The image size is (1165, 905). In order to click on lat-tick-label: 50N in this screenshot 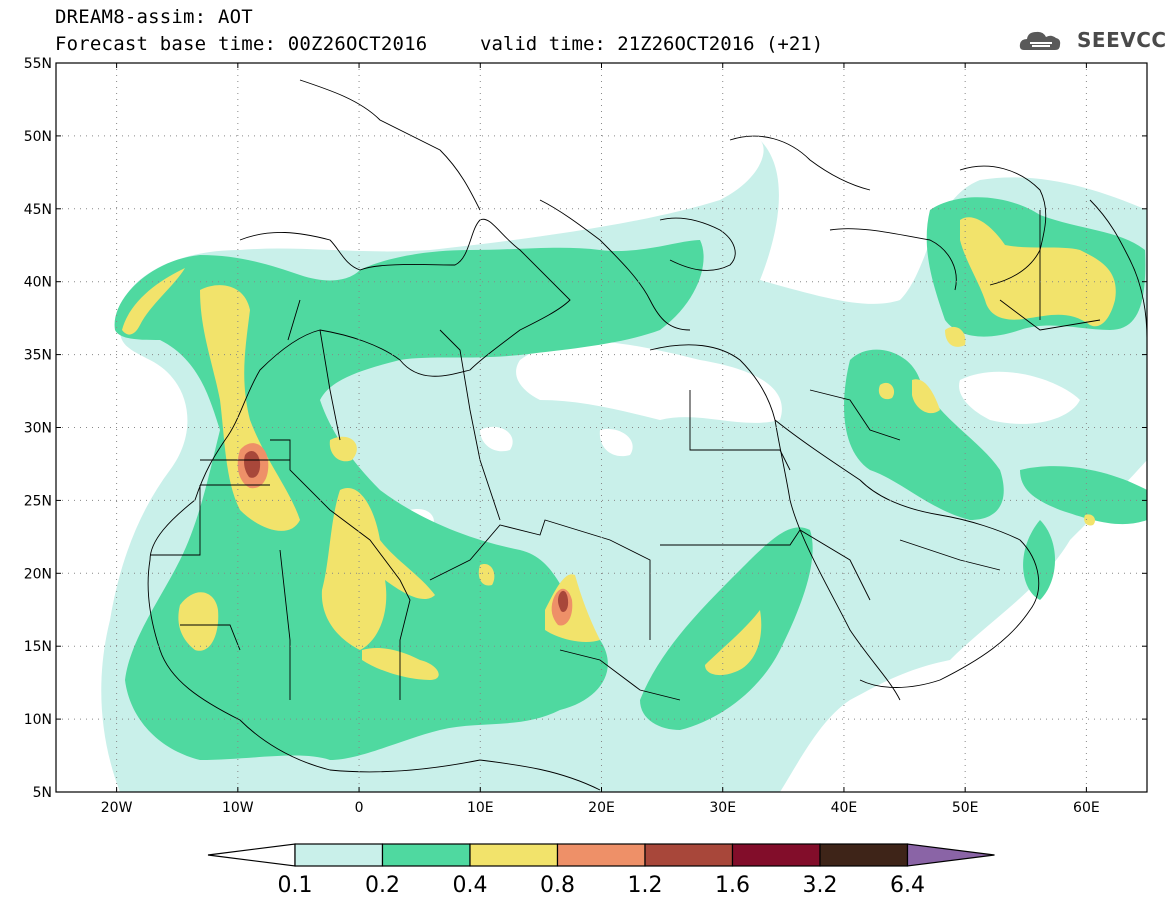, I will do `click(38, 137)`.